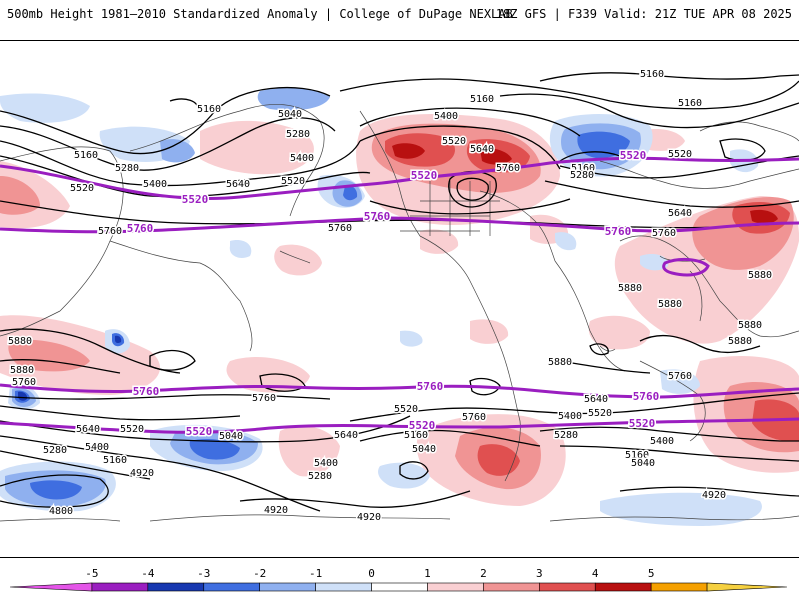 Image resolution: width=800 pixels, height=600 pixels. I want to click on colorbar-swatches, so click(398, 587).